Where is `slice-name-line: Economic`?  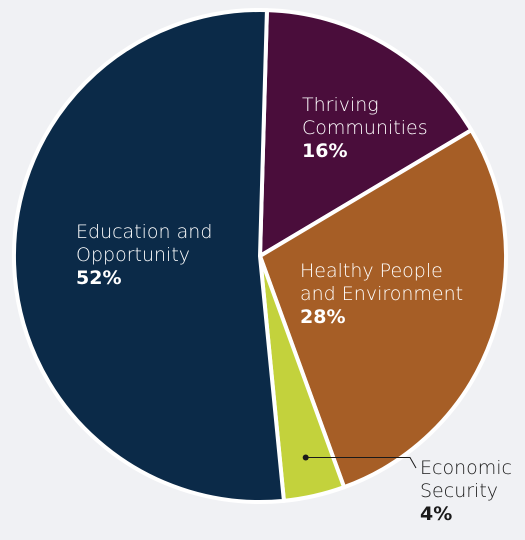 slice-name-line: Economic is located at coordinates (466, 468).